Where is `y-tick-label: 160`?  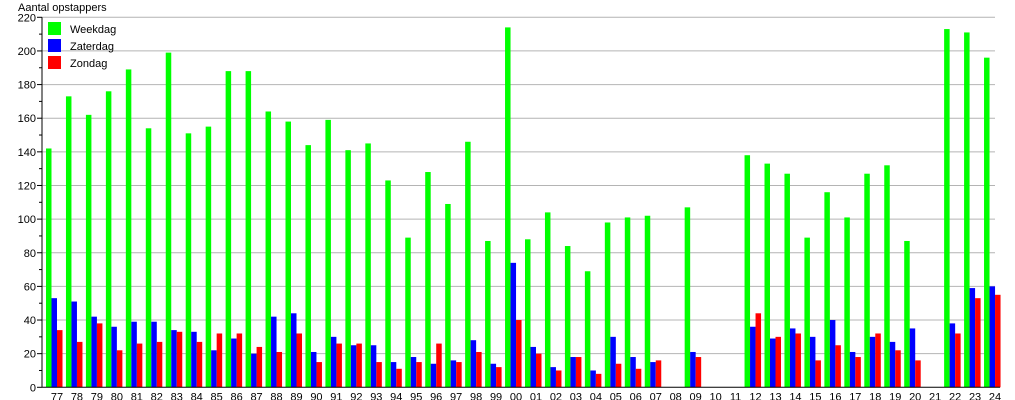 y-tick-label: 160 is located at coordinates (27, 119).